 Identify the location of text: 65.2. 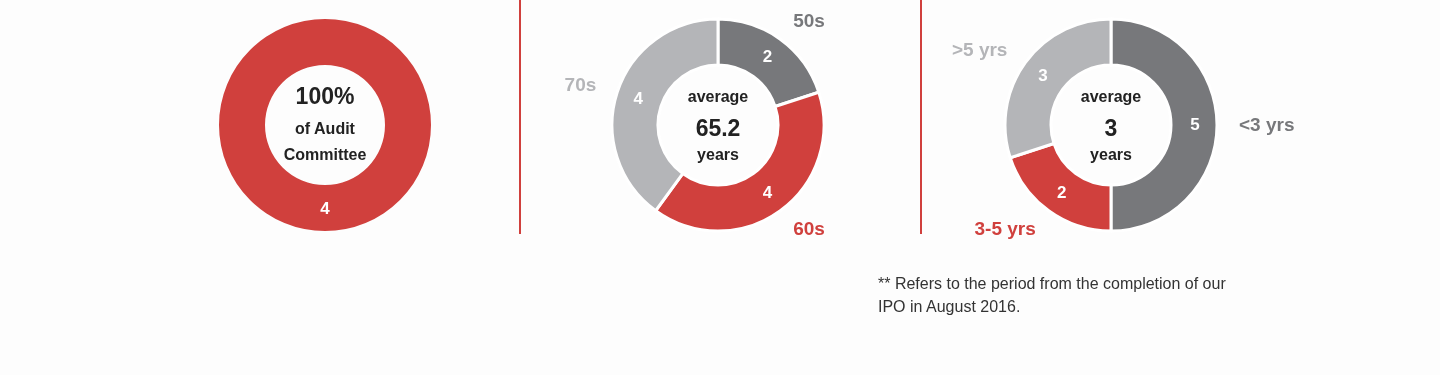
(718, 128).